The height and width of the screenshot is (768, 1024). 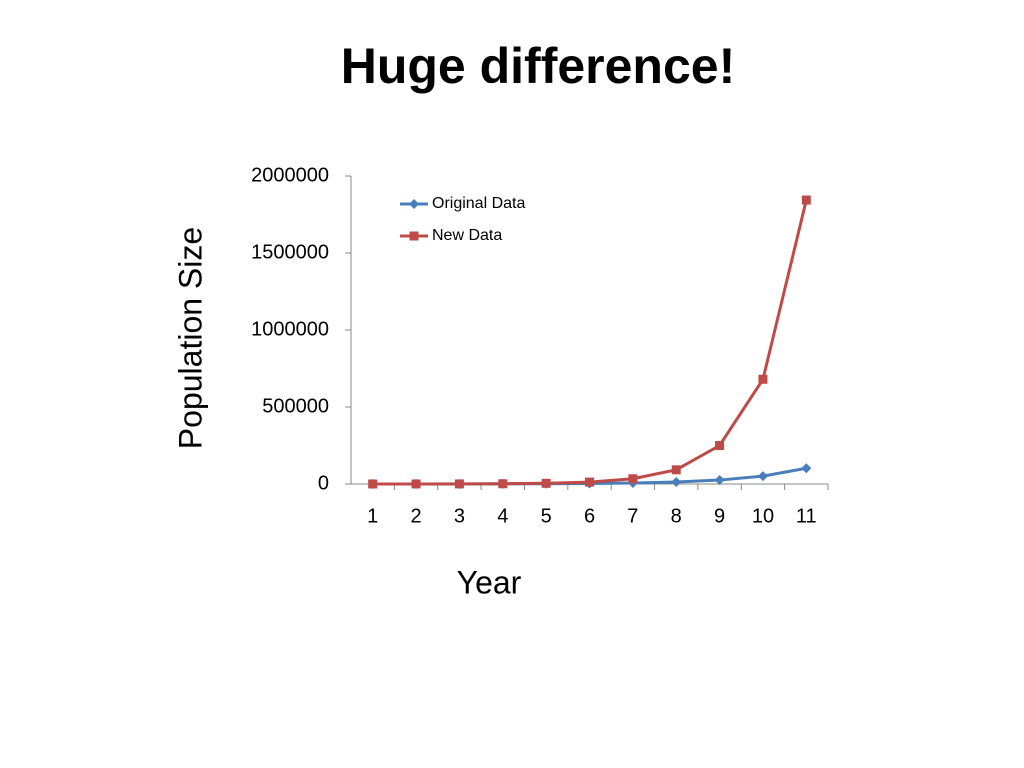 I want to click on y-tick-label: 1000000, so click(x=290, y=329).